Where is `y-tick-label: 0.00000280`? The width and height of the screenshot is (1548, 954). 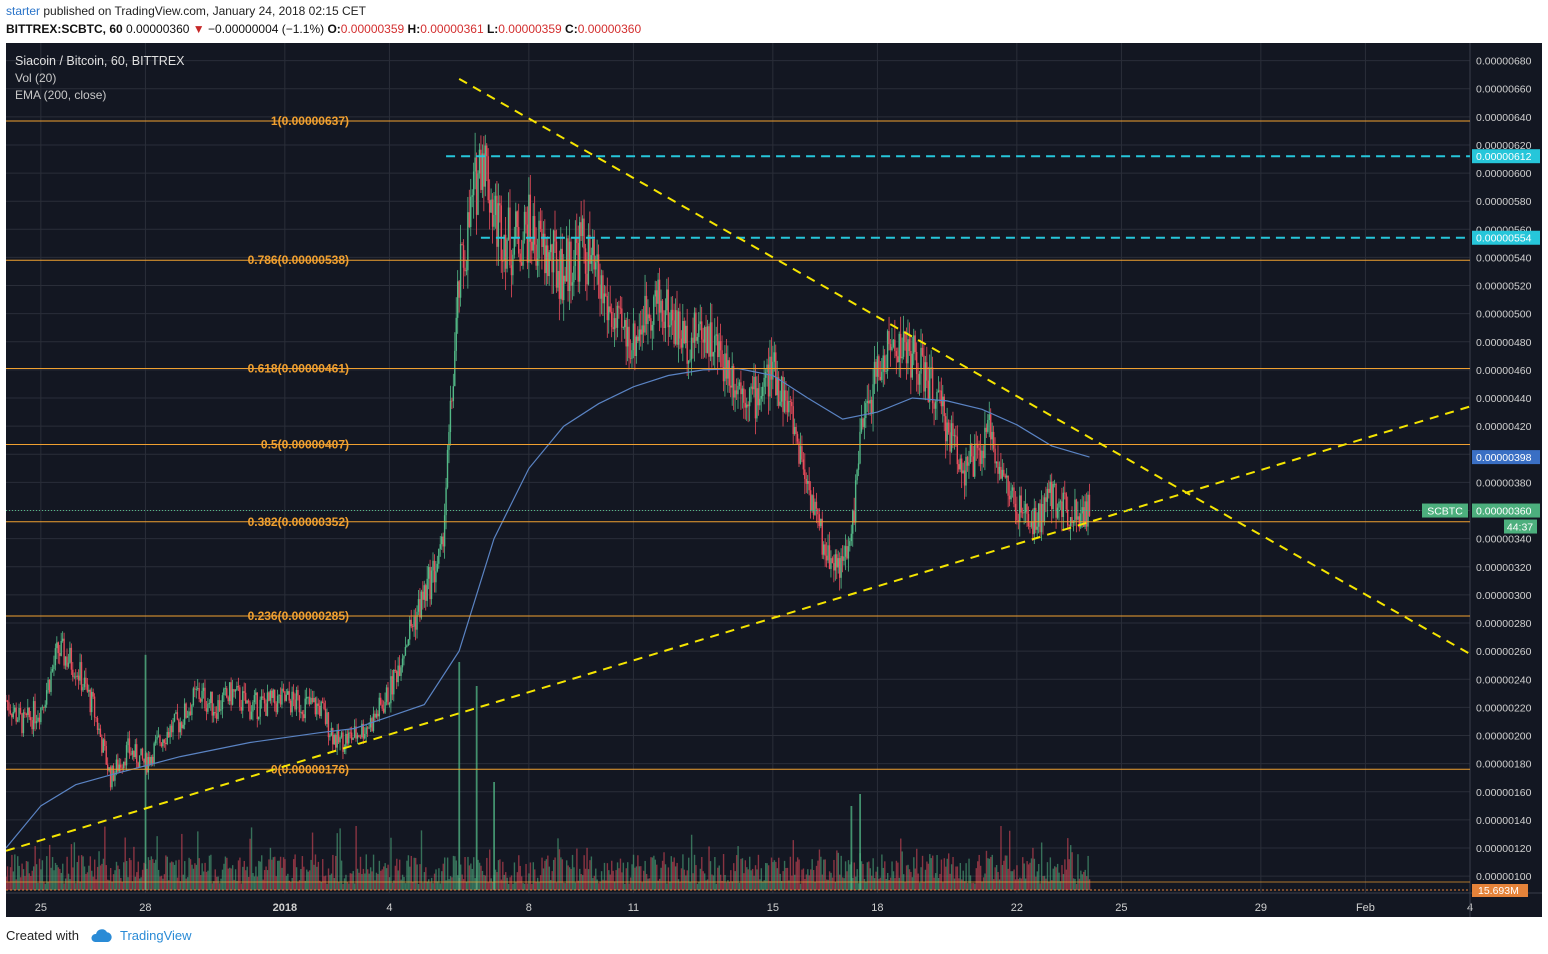
y-tick-label: 0.00000280 is located at coordinates (1504, 624).